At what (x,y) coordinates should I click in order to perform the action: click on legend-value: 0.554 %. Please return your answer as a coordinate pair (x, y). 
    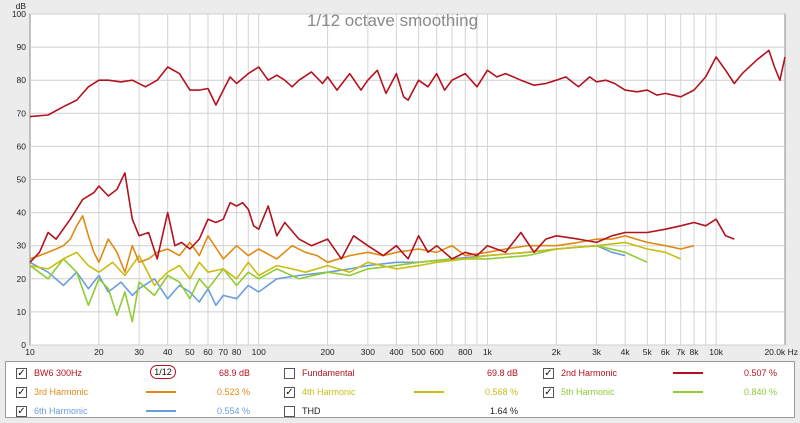
    Looking at the image, I should click on (233, 411).